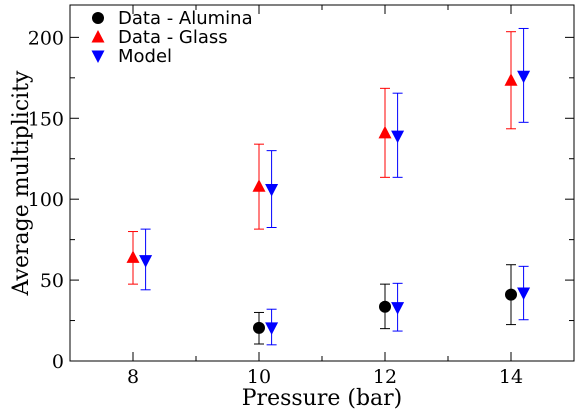 Image resolution: width=579 pixels, height=413 pixels. I want to click on legend-label-model: Model, so click(145, 56).